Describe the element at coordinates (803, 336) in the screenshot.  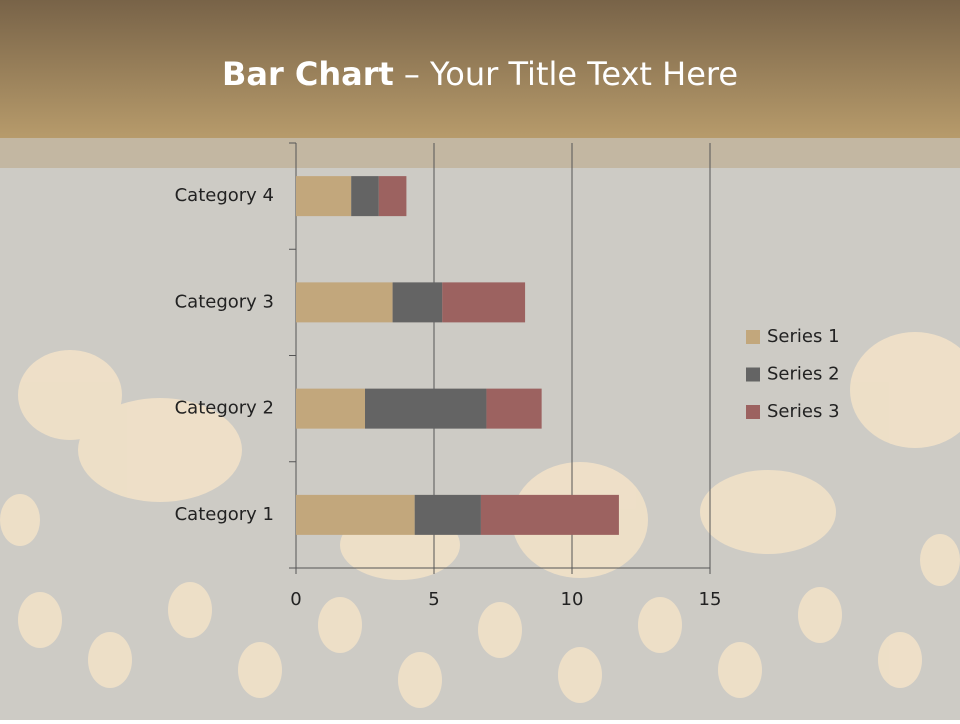
I see `legend-label: Series 1` at that location.